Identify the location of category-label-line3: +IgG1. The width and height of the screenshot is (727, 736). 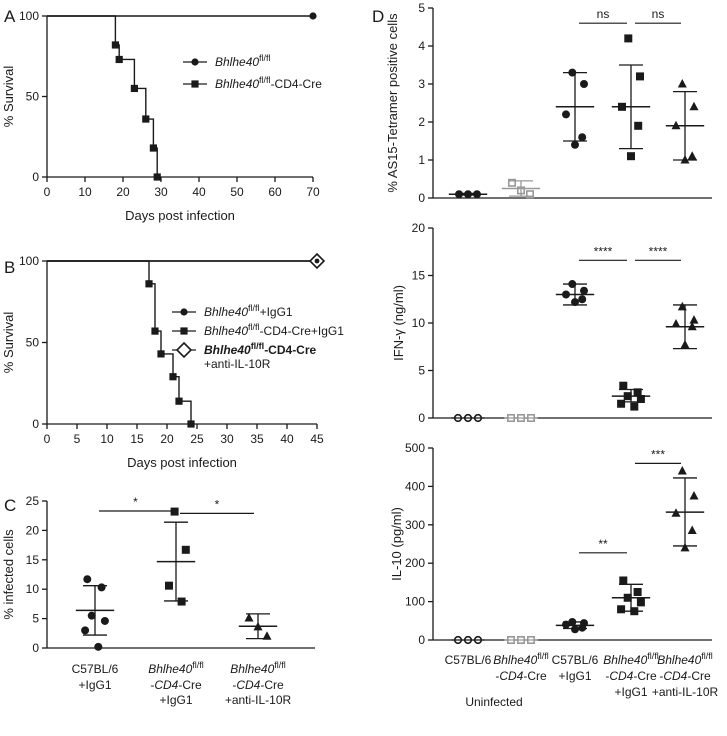
(630, 692).